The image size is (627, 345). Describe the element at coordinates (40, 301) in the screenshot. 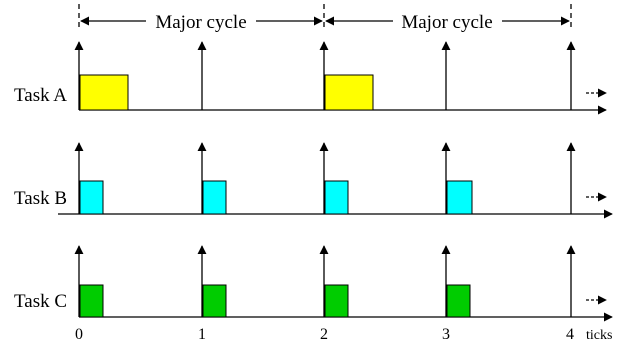

I see `task-c-label: Task C` at that location.